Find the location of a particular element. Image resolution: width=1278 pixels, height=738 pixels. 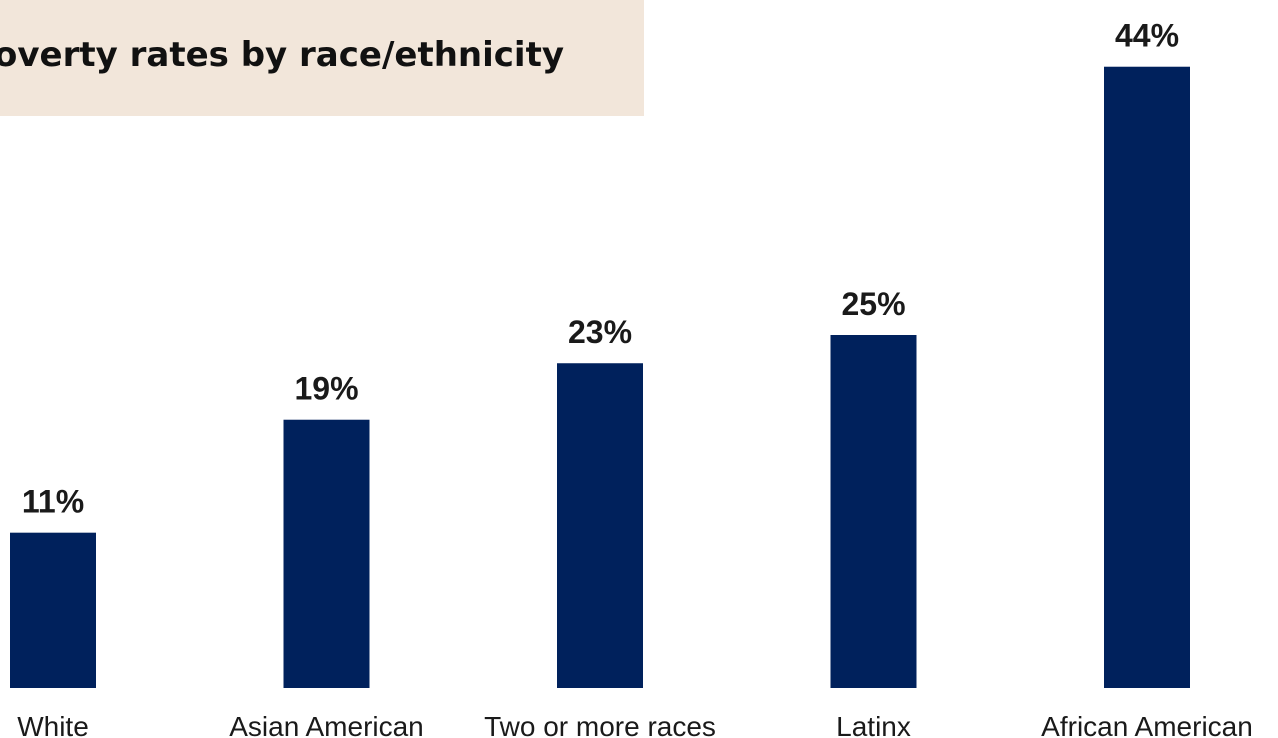

x-tick-label: African American is located at coordinates (1147, 724).